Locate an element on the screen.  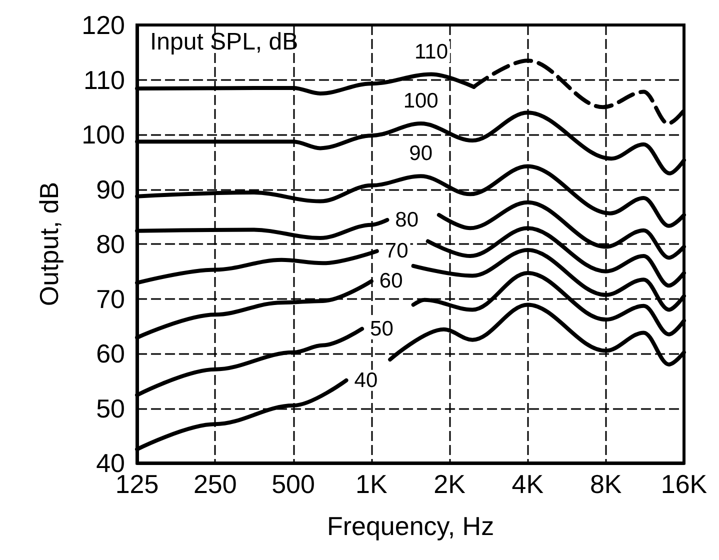
y-tick-label: 60 is located at coordinates (110, 353).